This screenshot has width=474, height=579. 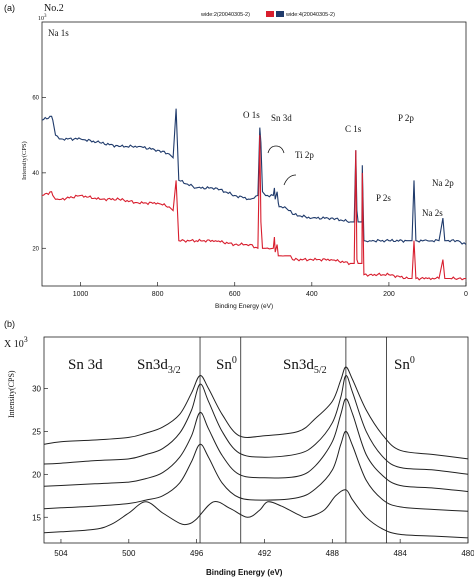 What do you see at coordinates (443, 183) in the screenshot?
I see `peak-label-na-2p: Na 2p` at bounding box center [443, 183].